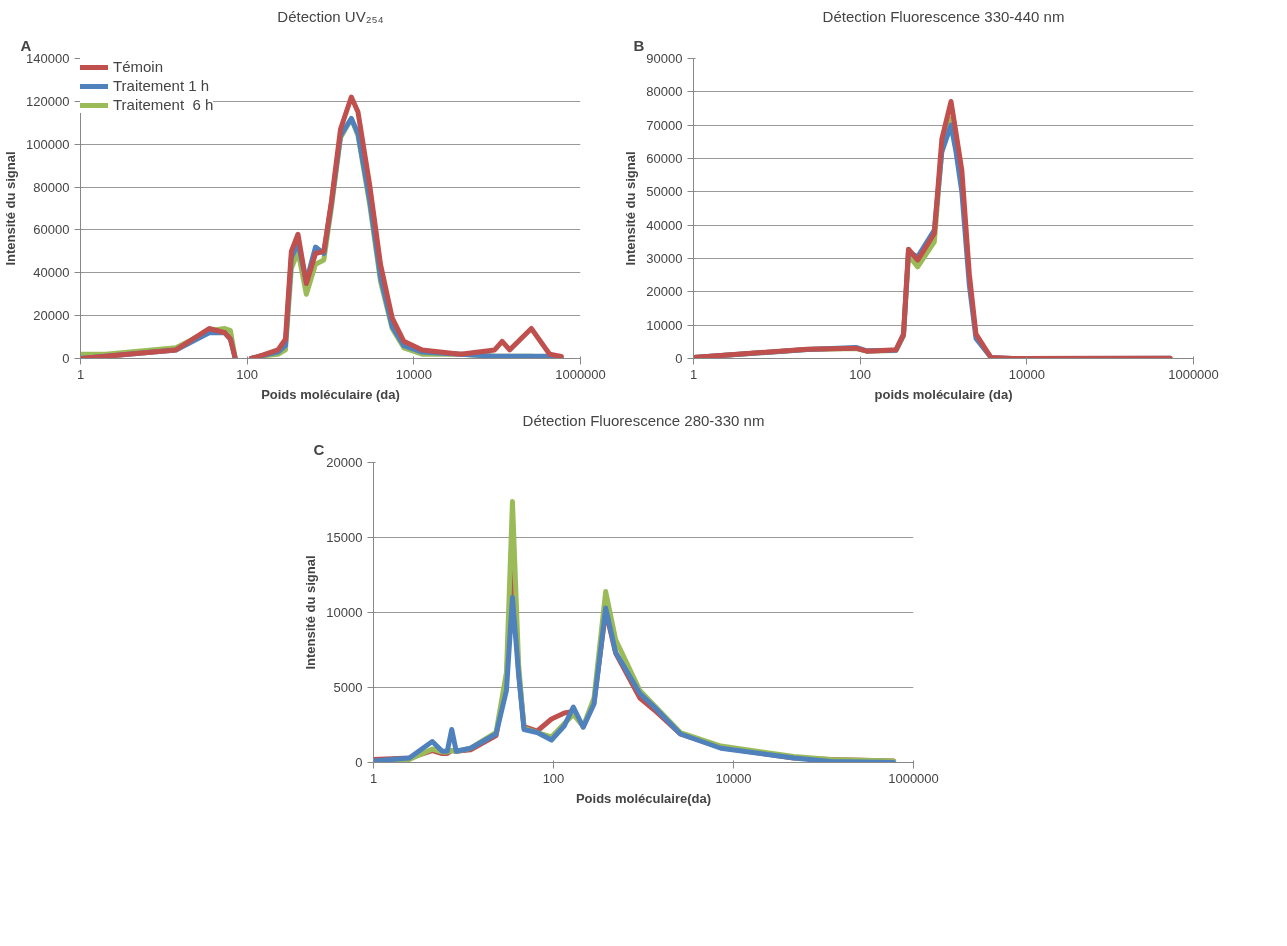 The image size is (1287, 946). What do you see at coordinates (48, 101) in the screenshot?
I see `y-tick-label: 120000` at bounding box center [48, 101].